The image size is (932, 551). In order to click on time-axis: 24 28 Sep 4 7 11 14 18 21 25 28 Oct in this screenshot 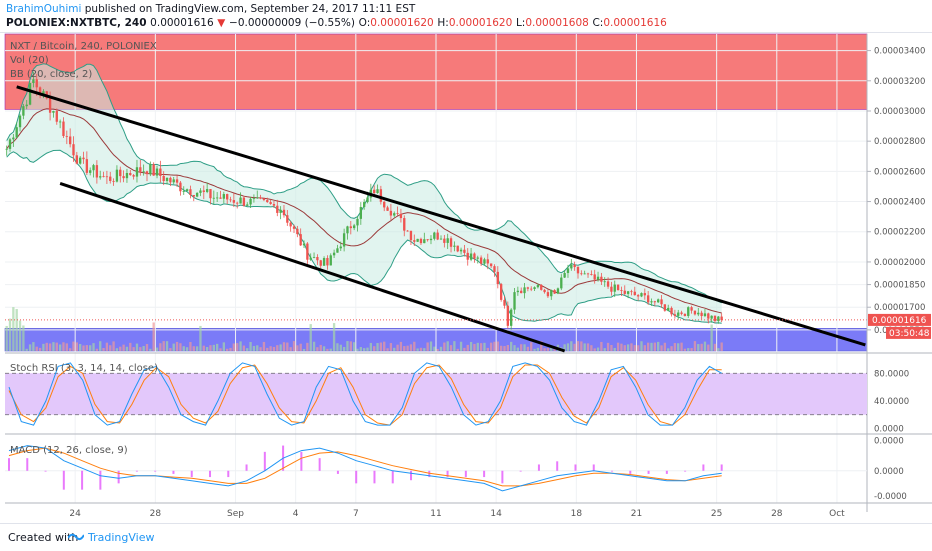, I will do `click(457, 514)`.